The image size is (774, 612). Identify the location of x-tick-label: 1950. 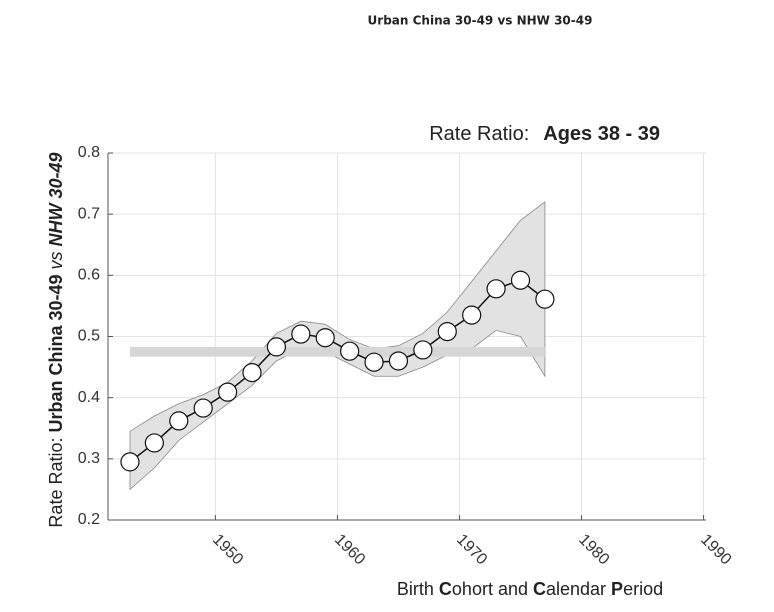
(227, 549).